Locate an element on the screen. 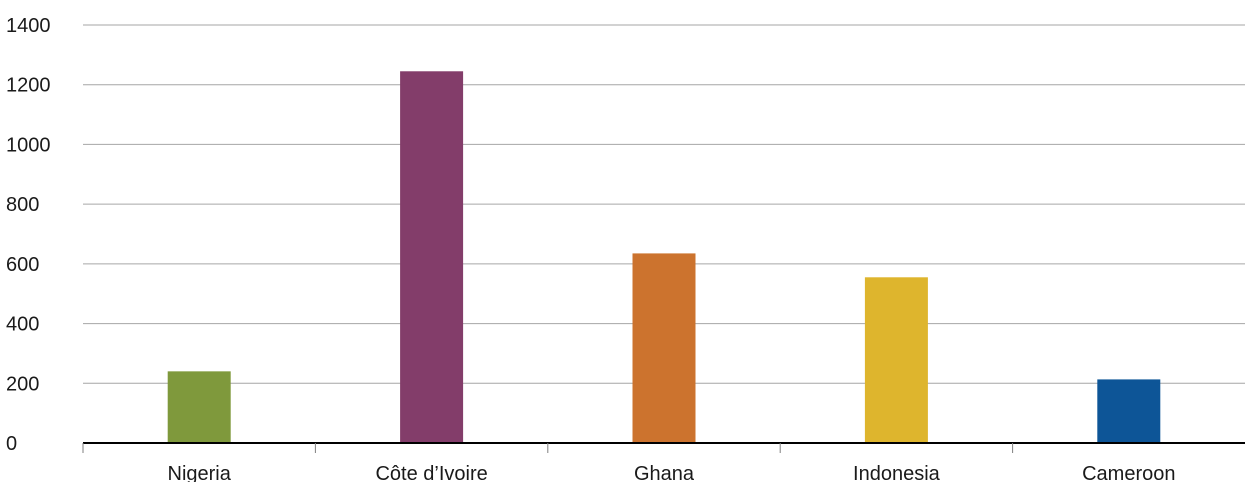 The width and height of the screenshot is (1247, 482). x-tick-label: Indonesia is located at coordinates (897, 472).